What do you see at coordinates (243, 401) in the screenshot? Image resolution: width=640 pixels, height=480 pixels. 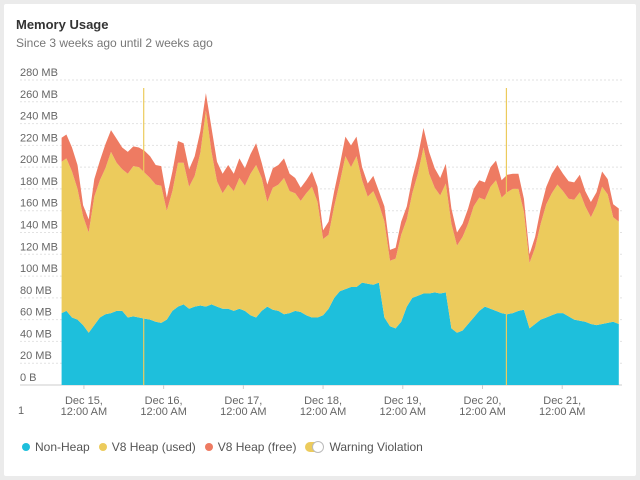 I see `x-tick-label-date: Dec 17,` at bounding box center [243, 401].